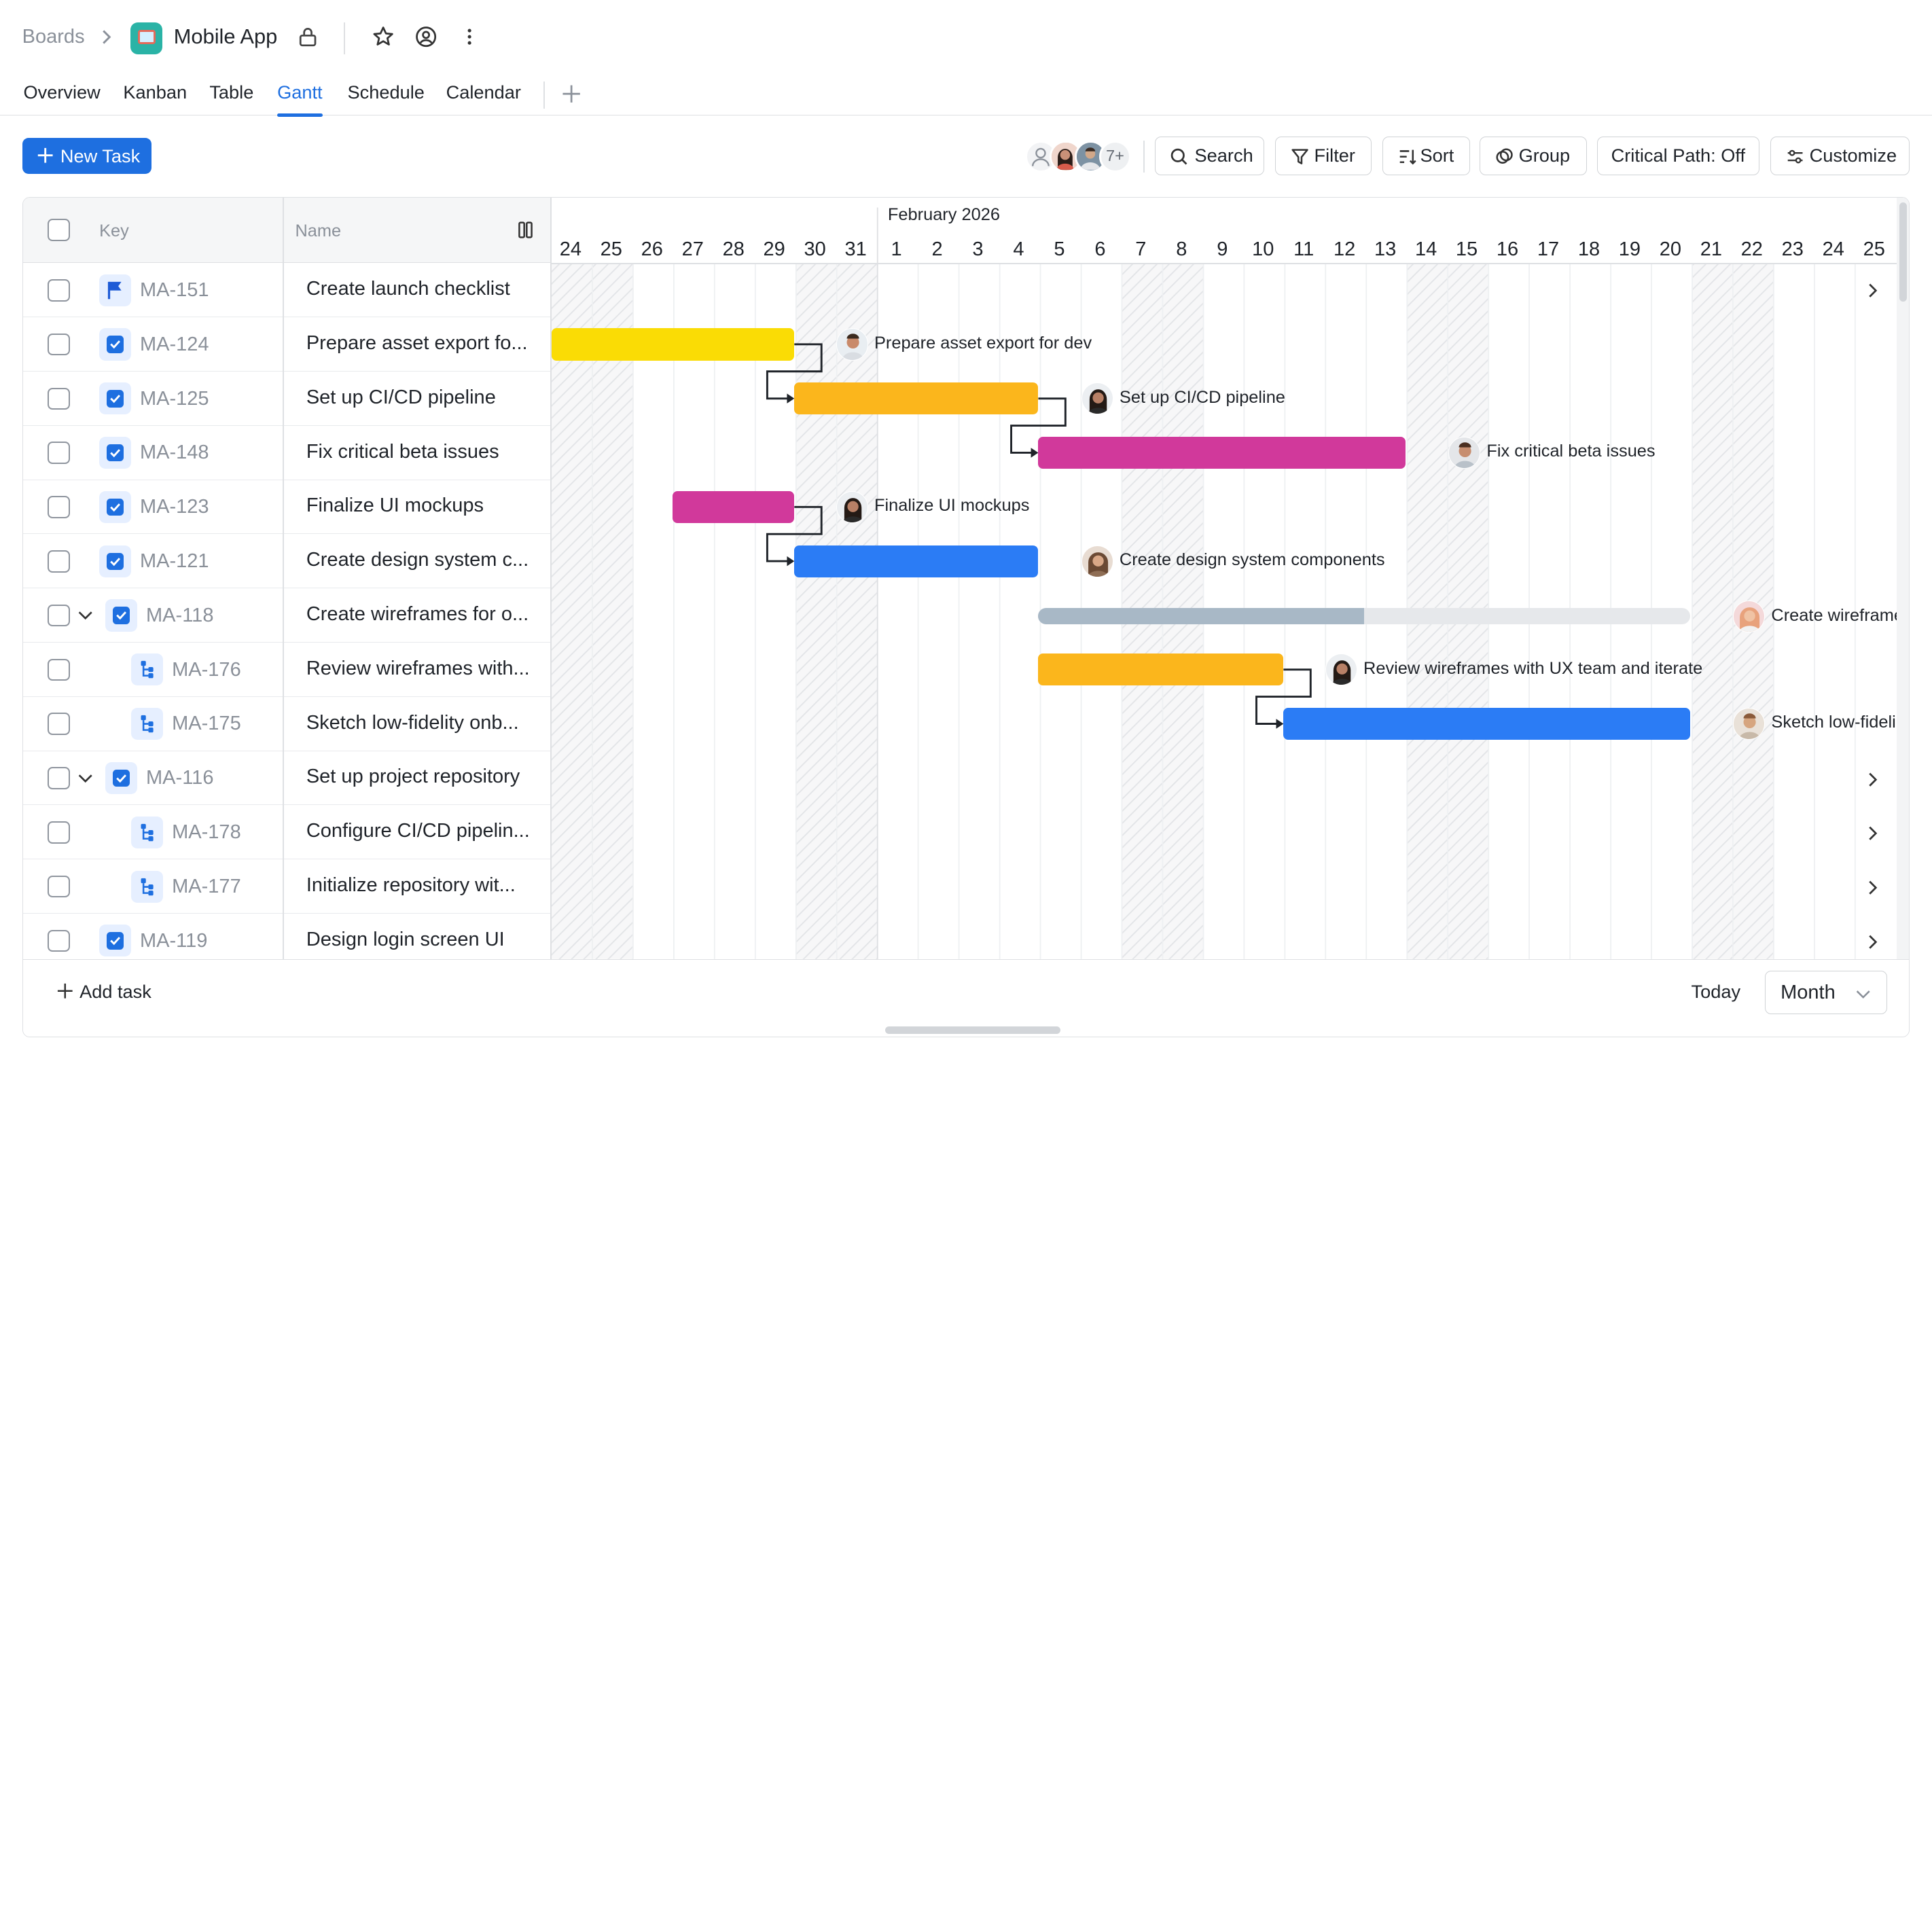 The height and width of the screenshot is (1917, 1932). Describe the element at coordinates (155, 92) in the screenshot. I see `tab-kanban: Kanban` at that location.